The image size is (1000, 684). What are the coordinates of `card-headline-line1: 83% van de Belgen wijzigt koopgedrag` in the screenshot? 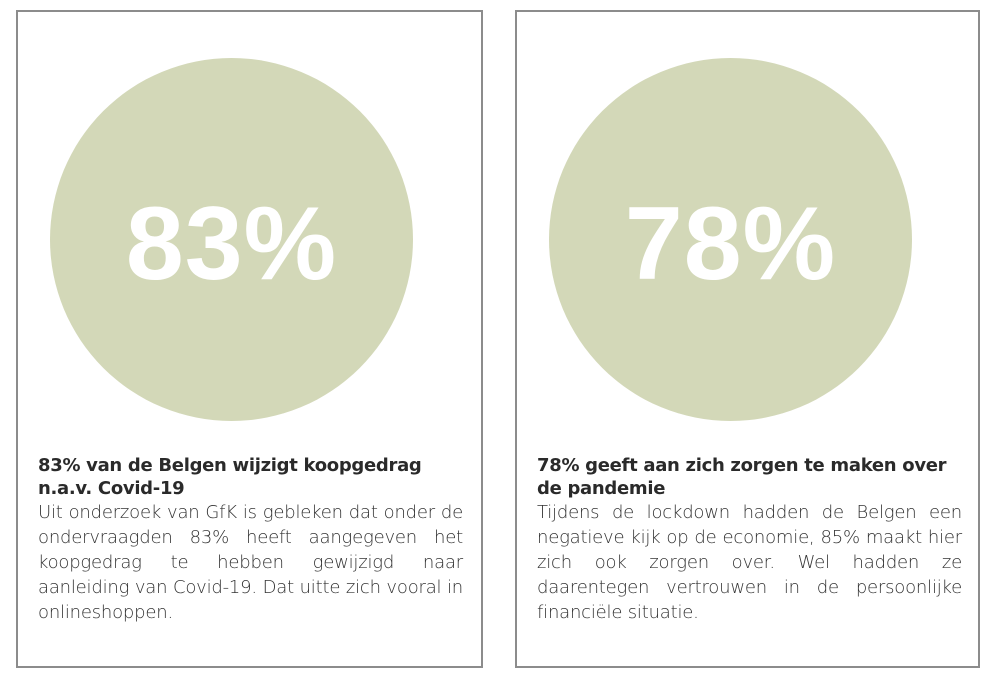 It's located at (230, 465).